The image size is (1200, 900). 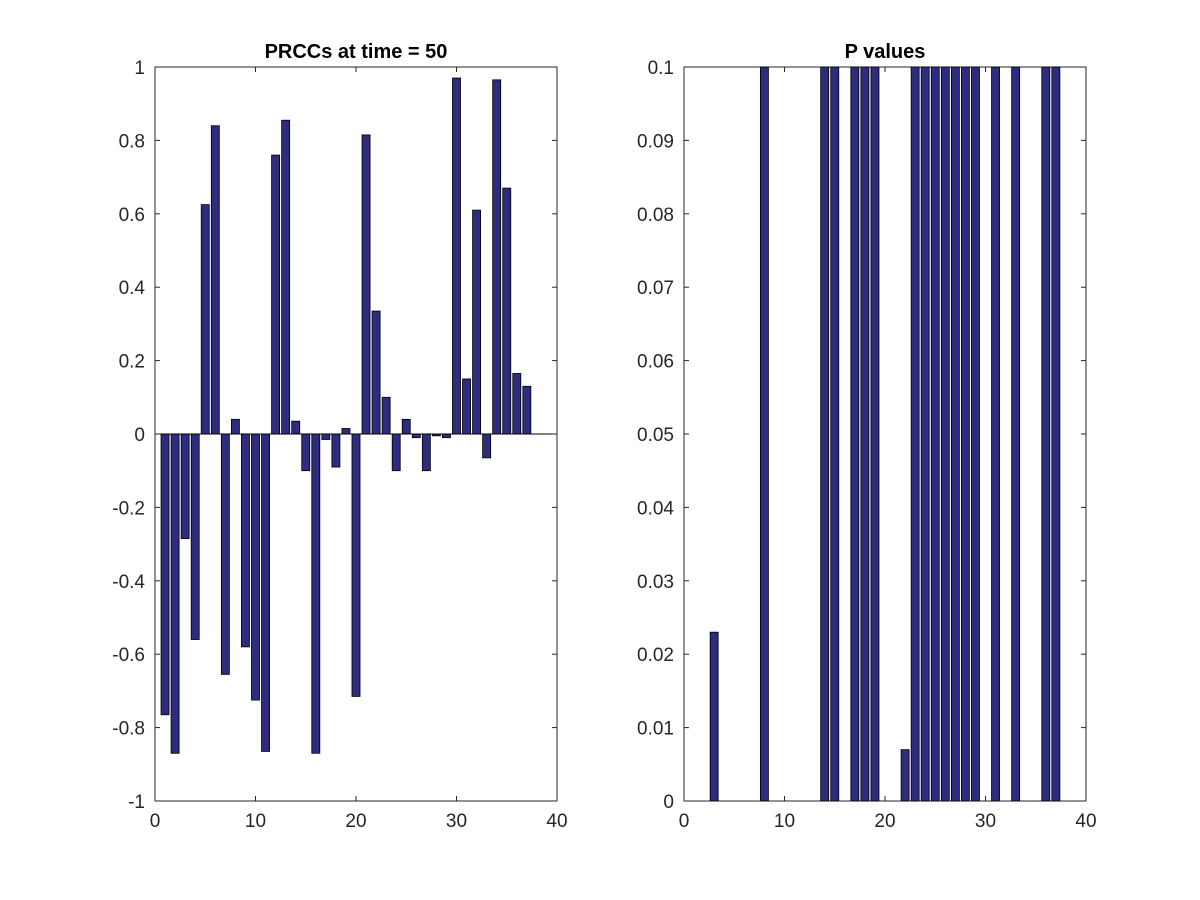 I want to click on y-tick-label: 0.02, so click(x=655, y=655).